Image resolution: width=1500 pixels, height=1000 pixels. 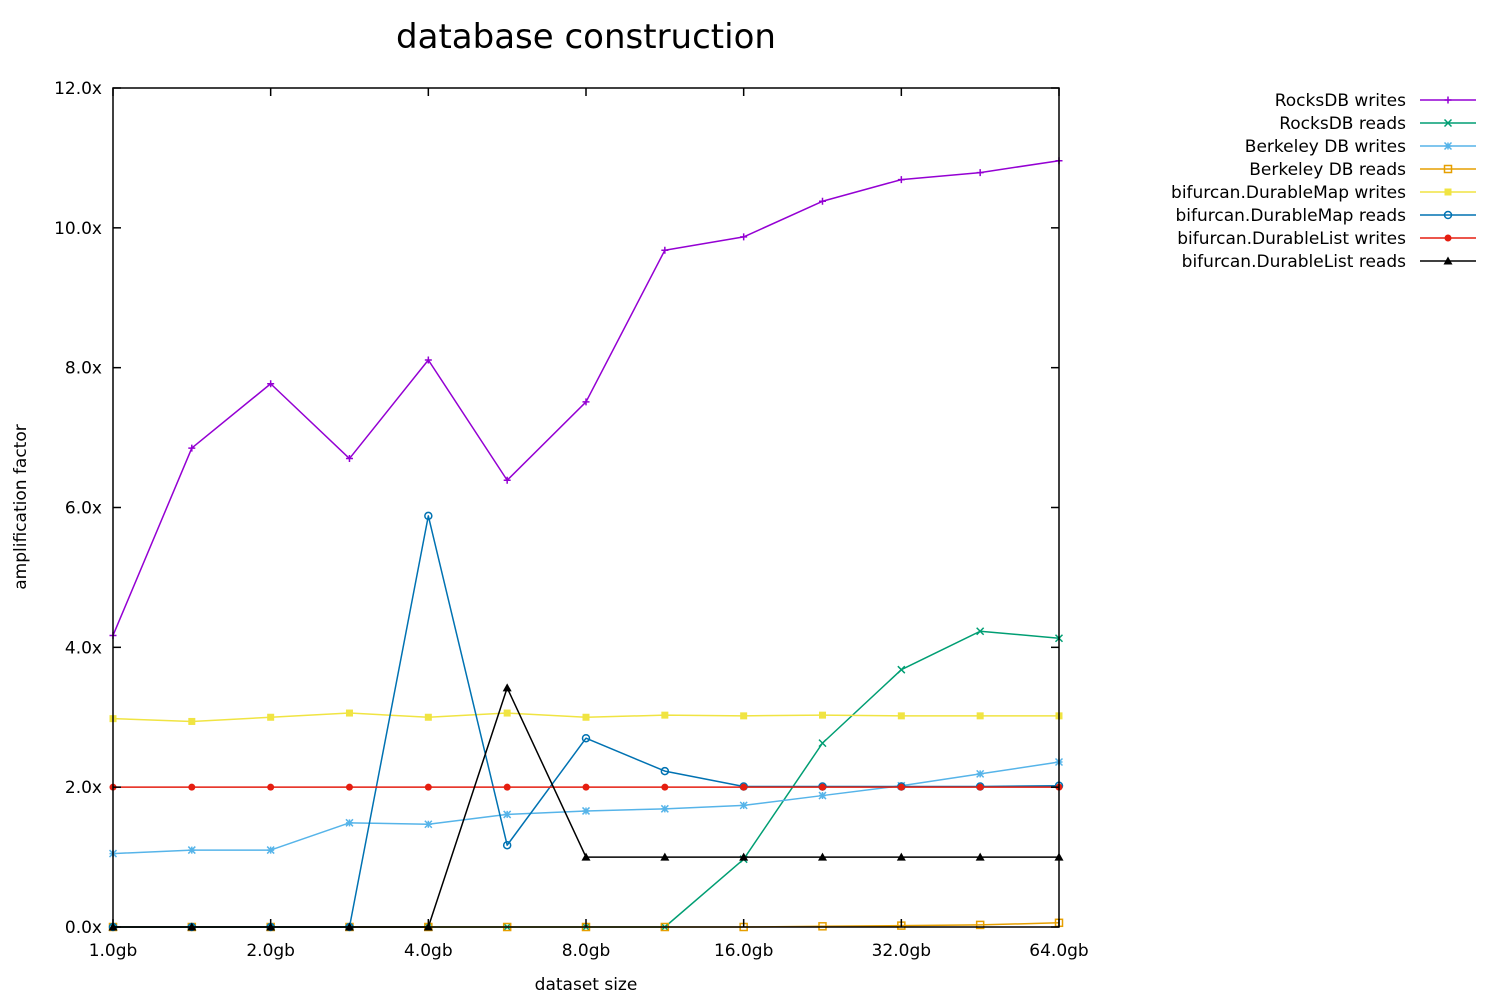 What do you see at coordinates (1058, 951) in the screenshot?
I see `x-tick-label: 64.0gb` at bounding box center [1058, 951].